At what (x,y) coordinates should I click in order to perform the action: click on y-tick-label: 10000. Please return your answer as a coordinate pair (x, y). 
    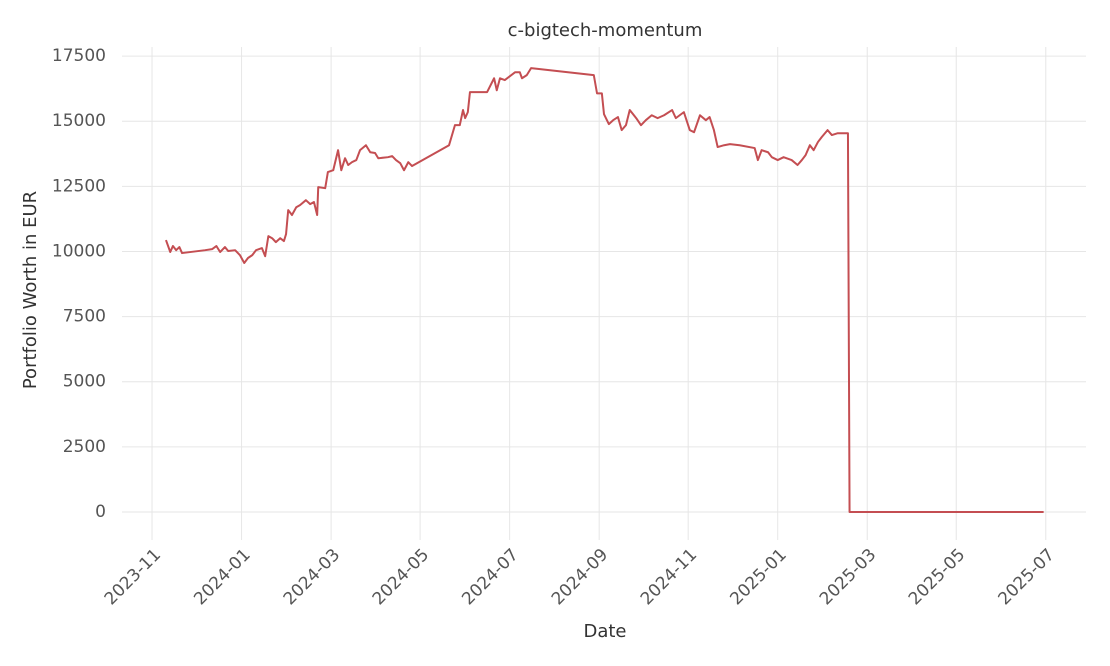
    Looking at the image, I should click on (79, 251).